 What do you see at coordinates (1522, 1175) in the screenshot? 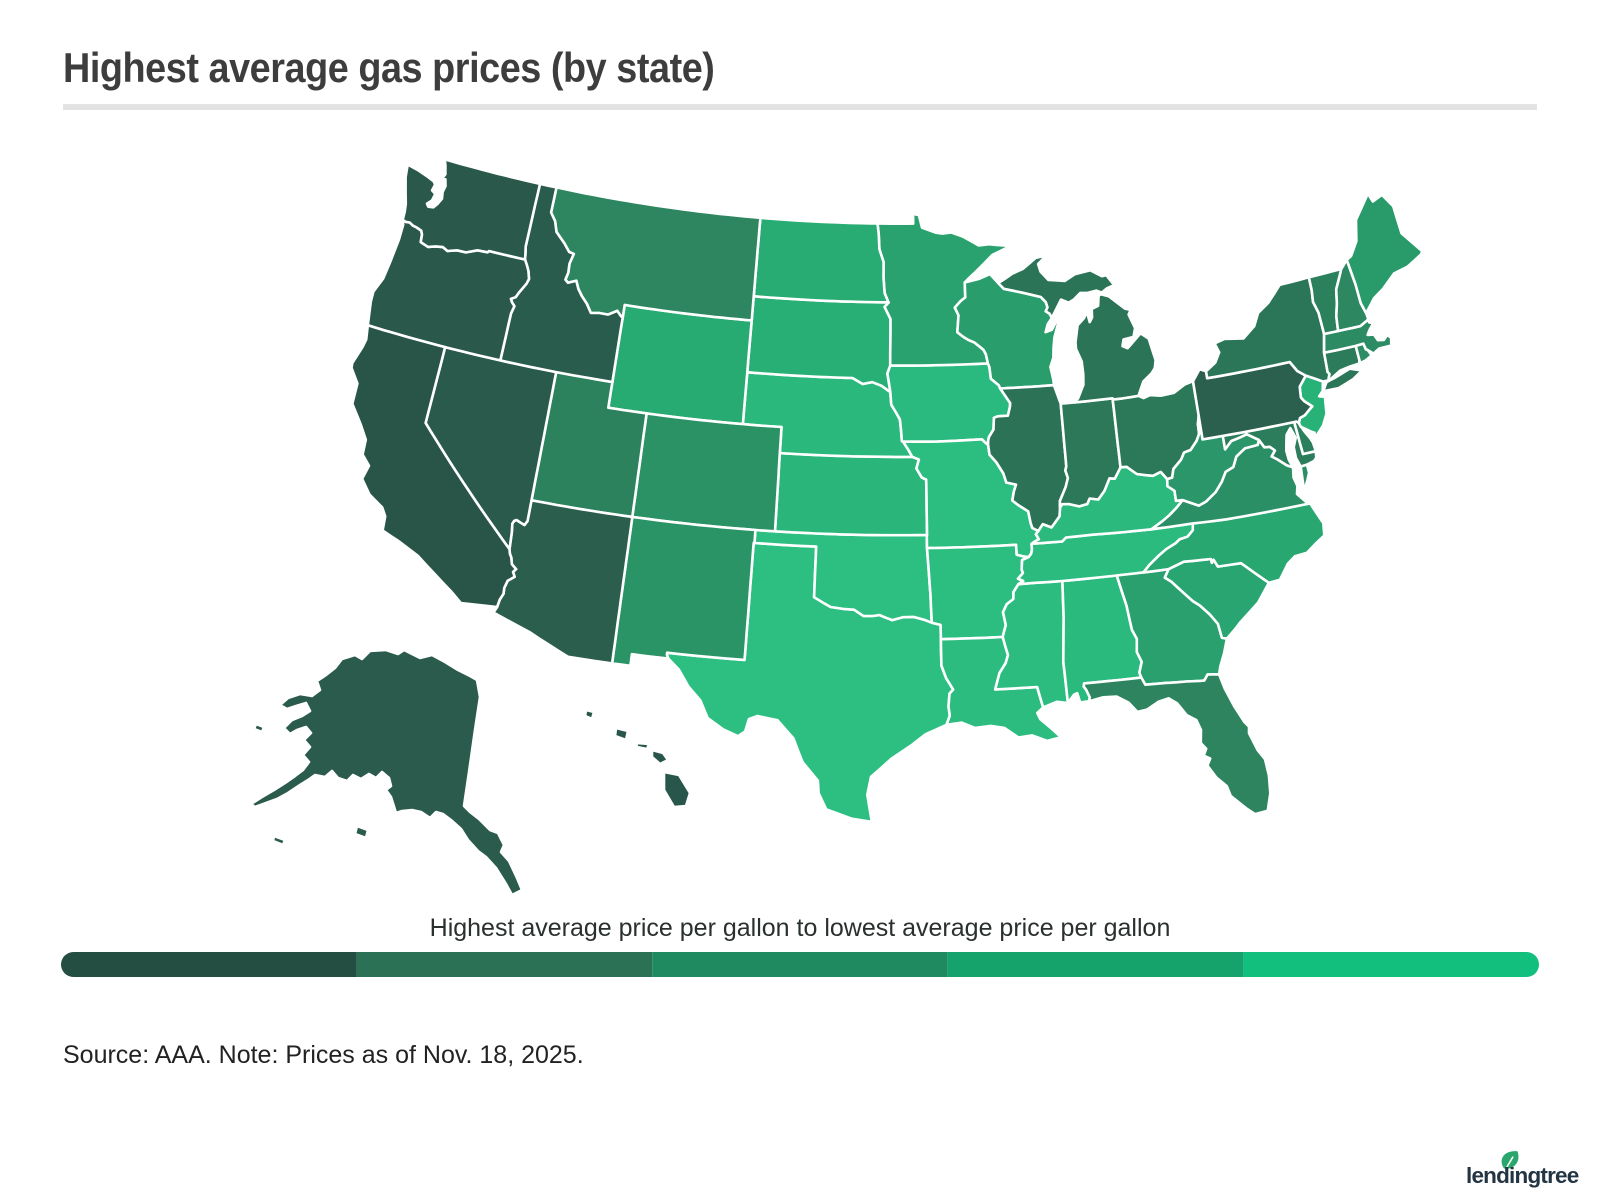
I see `svg-text: lendingtree` at bounding box center [1522, 1175].